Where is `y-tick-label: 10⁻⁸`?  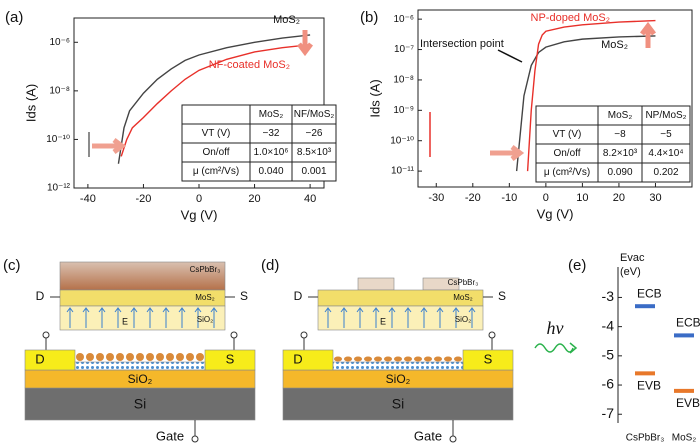 y-tick-label: 10⁻⁸ is located at coordinates (59, 90).